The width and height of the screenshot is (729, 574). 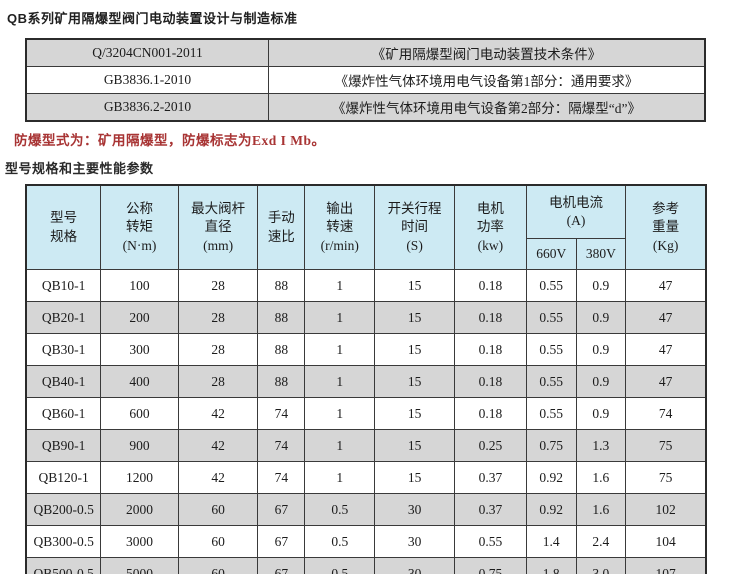 What do you see at coordinates (63, 227) in the screenshot?
I see `header-model: 型号 规格` at bounding box center [63, 227].